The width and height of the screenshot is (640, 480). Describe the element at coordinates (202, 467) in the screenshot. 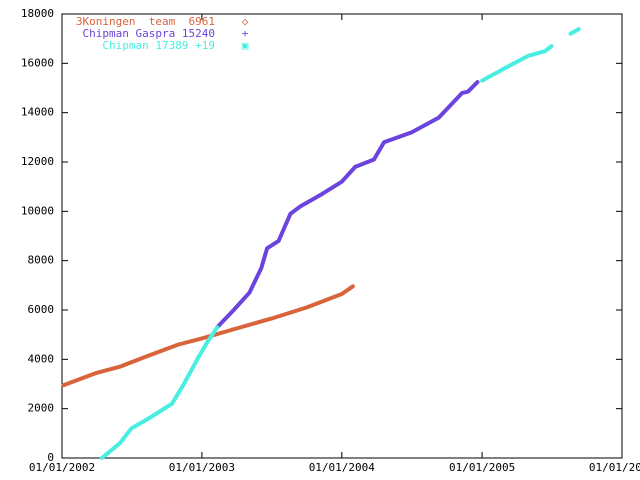

I see `x-tick-label: 01/01/2003` at that location.